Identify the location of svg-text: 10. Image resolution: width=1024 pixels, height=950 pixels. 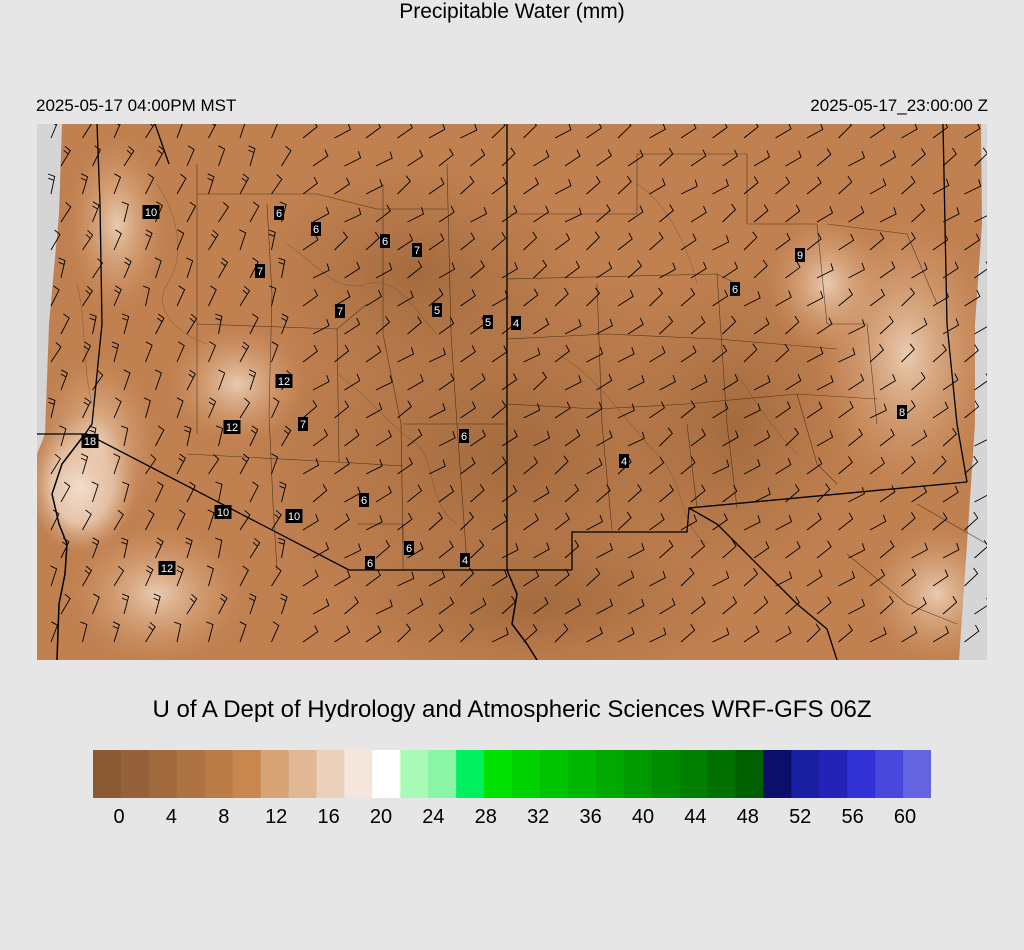
(294, 517).